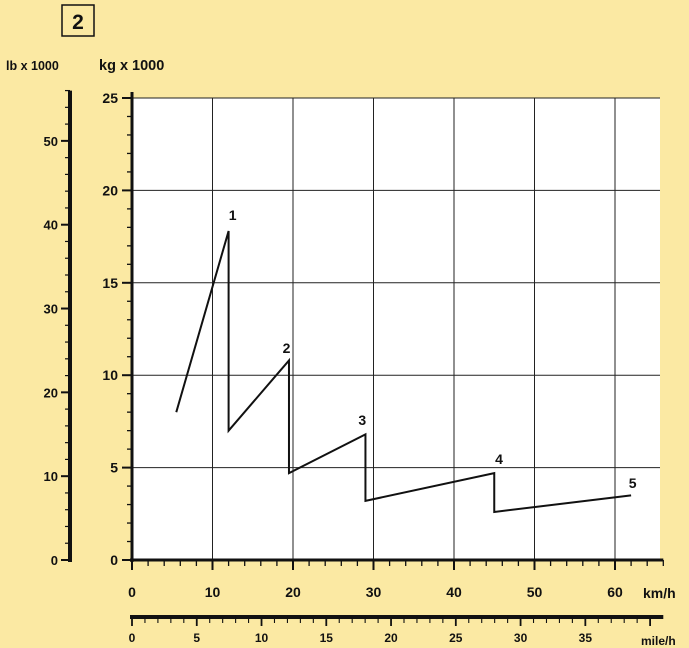  What do you see at coordinates (114, 560) in the screenshot?
I see `y-tick-label: 0` at bounding box center [114, 560].